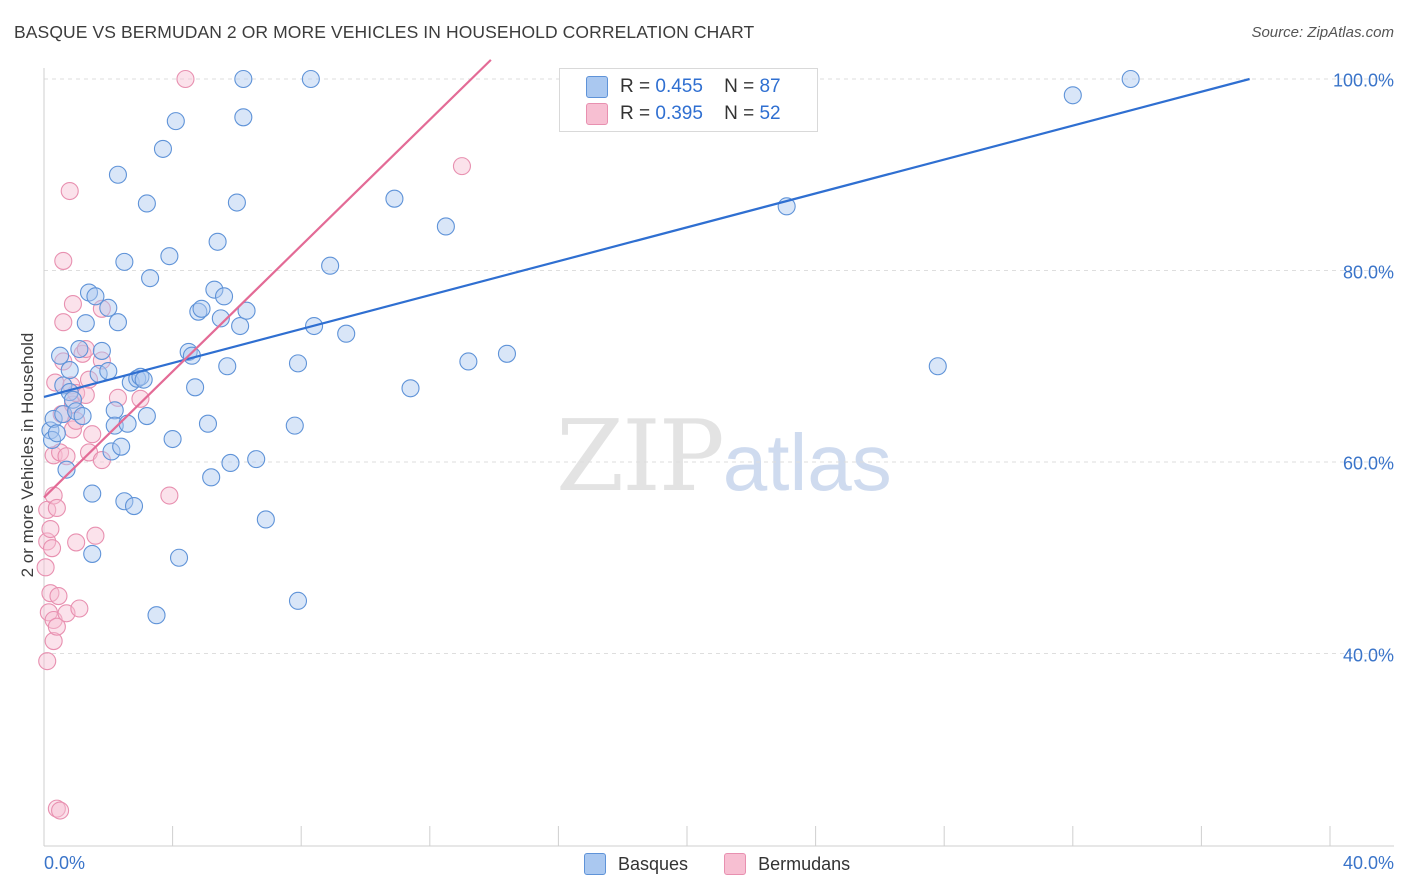 The image size is (1406, 892). I want to click on bermudans-n-value: 52, so click(770, 113).